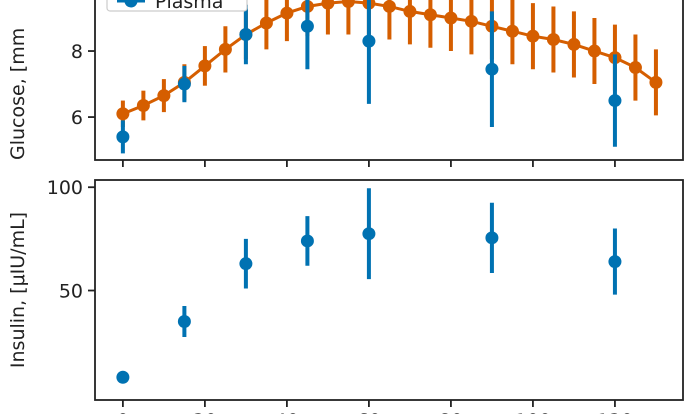  What do you see at coordinates (18, 290) in the screenshot?
I see `y-axis-label: Insulin, [μIU/mL]` at bounding box center [18, 290].